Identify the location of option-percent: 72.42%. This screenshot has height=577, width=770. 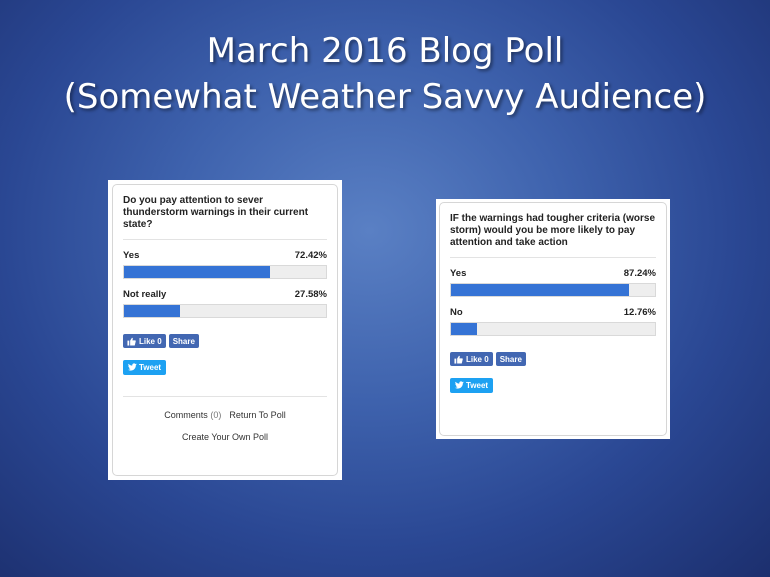
(310, 255).